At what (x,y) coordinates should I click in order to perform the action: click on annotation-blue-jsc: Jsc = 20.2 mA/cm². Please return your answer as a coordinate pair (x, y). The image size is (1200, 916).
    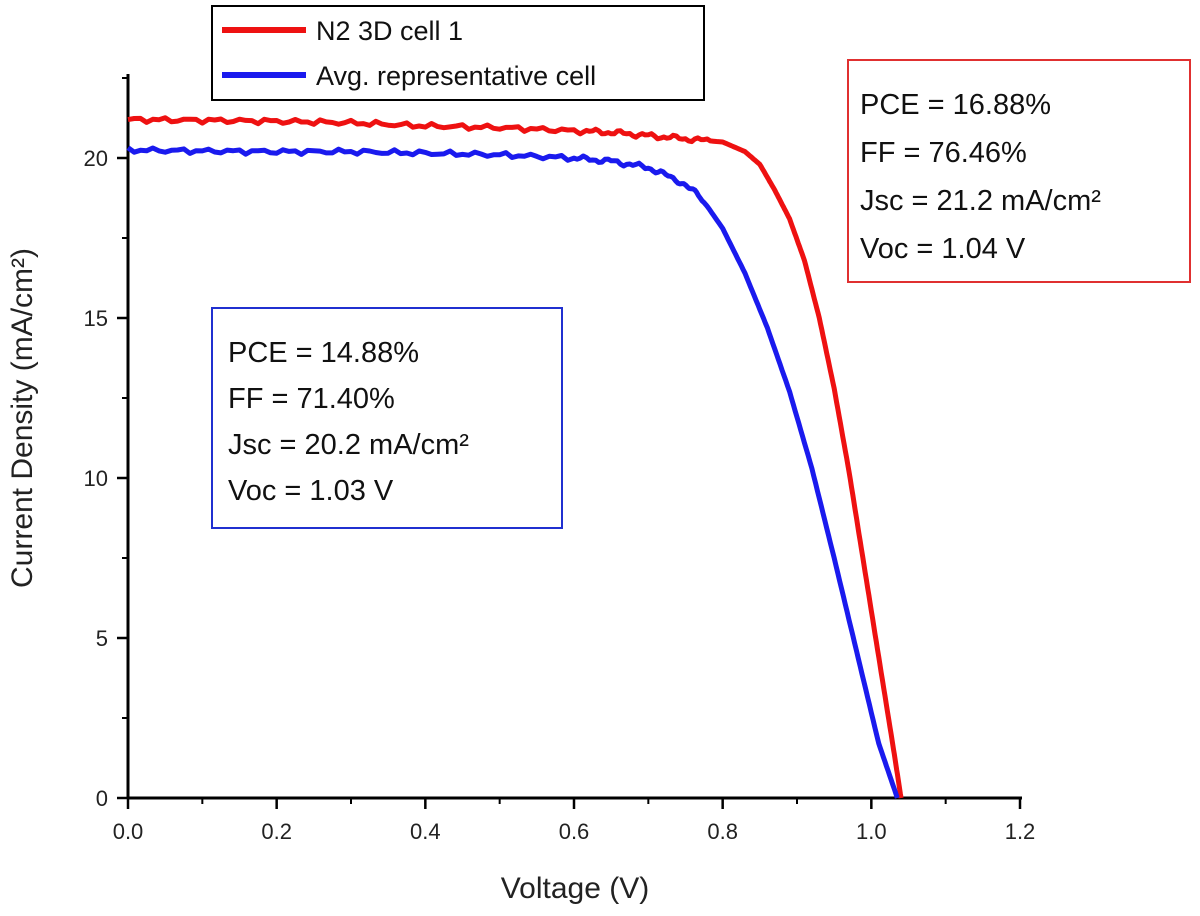
    Looking at the image, I should click on (348, 445).